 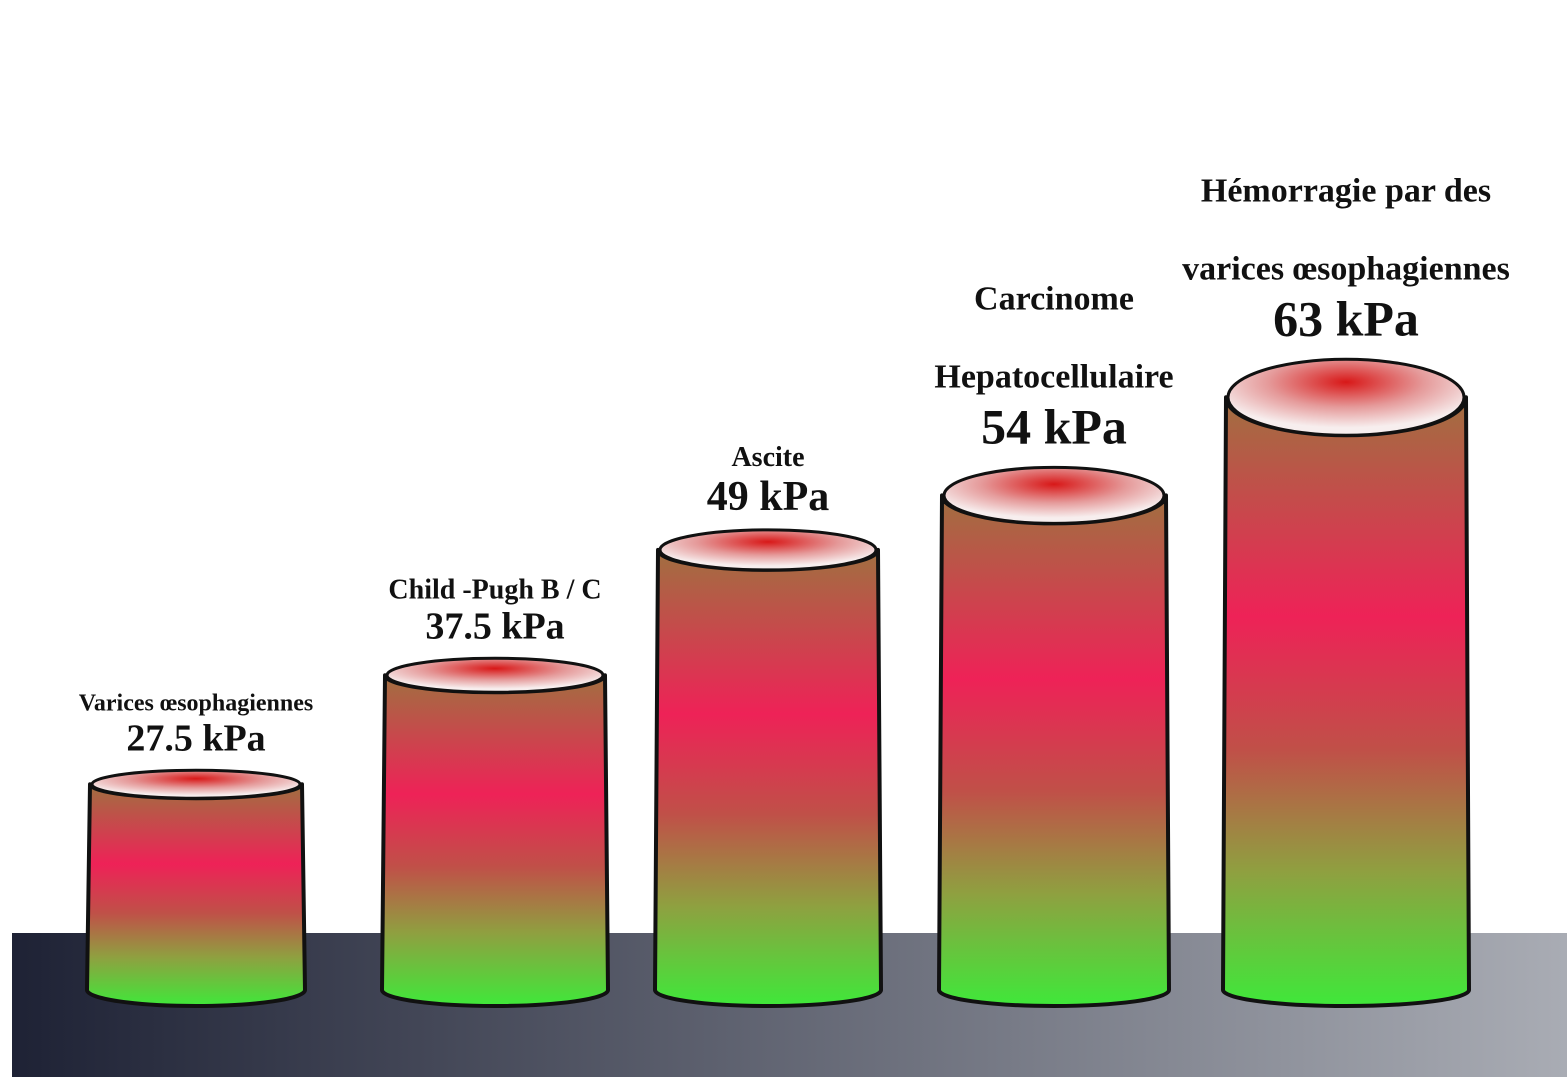 I want to click on category-label-4-line-1: Carcinome, so click(x=1054, y=298).